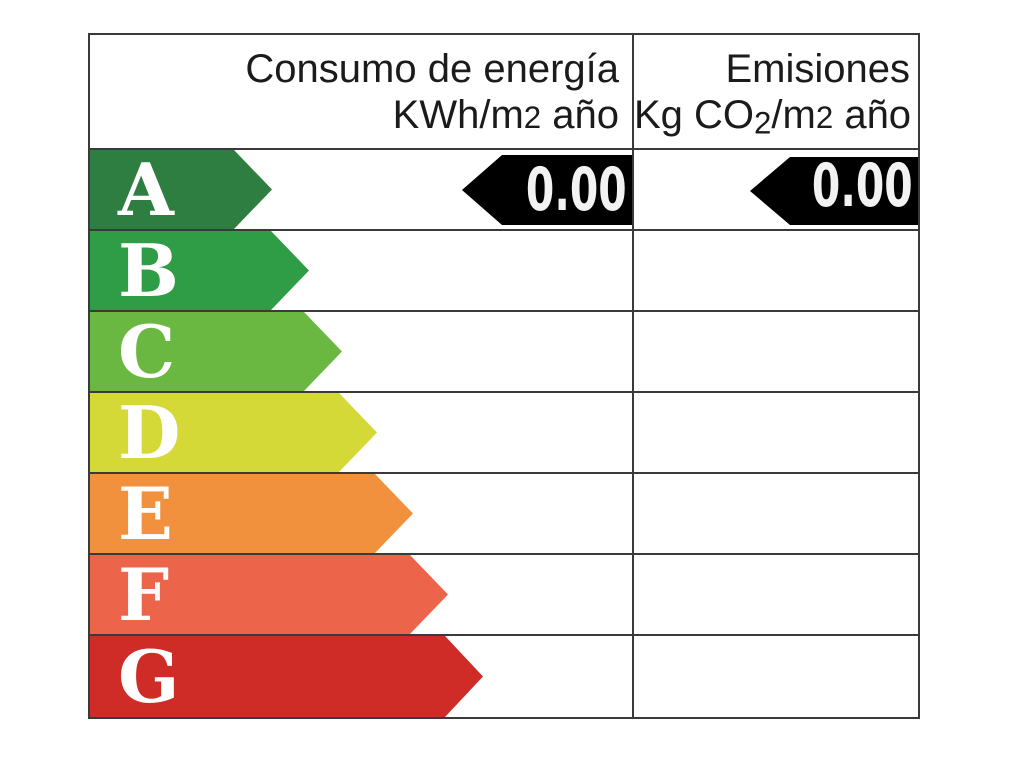 The image size is (1020, 765). I want to click on rating-row-g: G, so click(504, 676).